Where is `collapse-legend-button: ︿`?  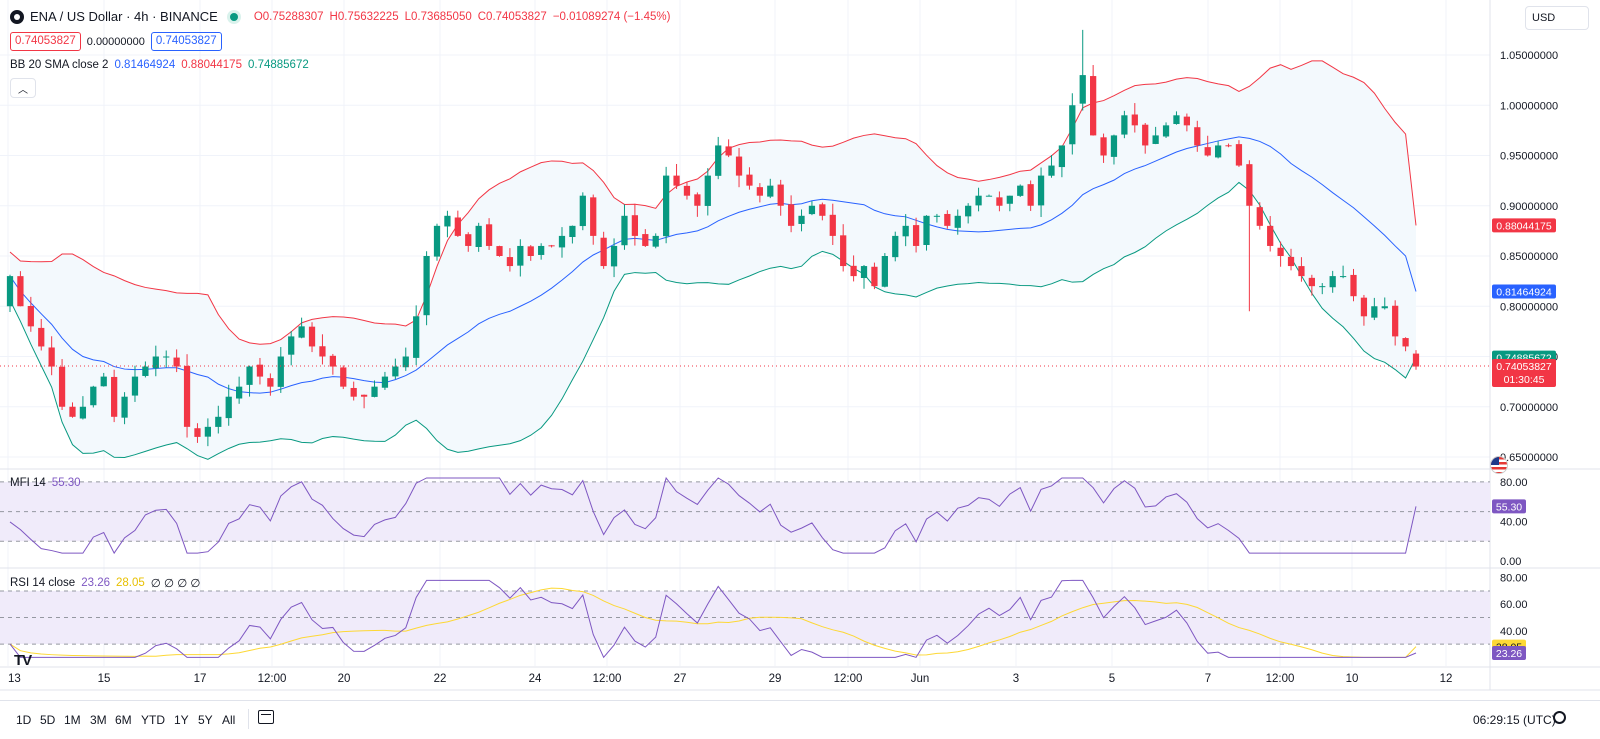 collapse-legend-button: ︿ is located at coordinates (23, 88).